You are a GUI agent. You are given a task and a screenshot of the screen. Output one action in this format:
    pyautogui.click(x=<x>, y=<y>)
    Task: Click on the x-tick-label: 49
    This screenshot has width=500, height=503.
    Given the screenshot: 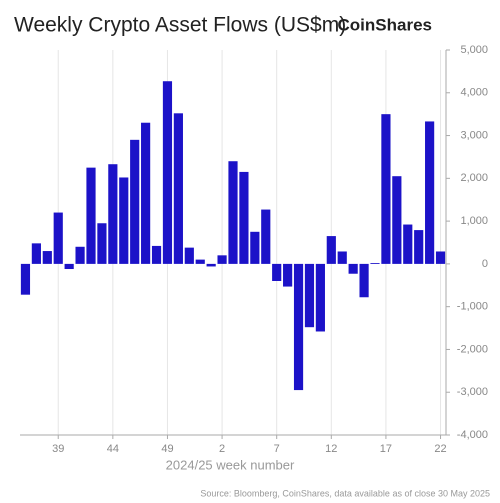 What is the action you would take?
    pyautogui.click(x=167, y=449)
    